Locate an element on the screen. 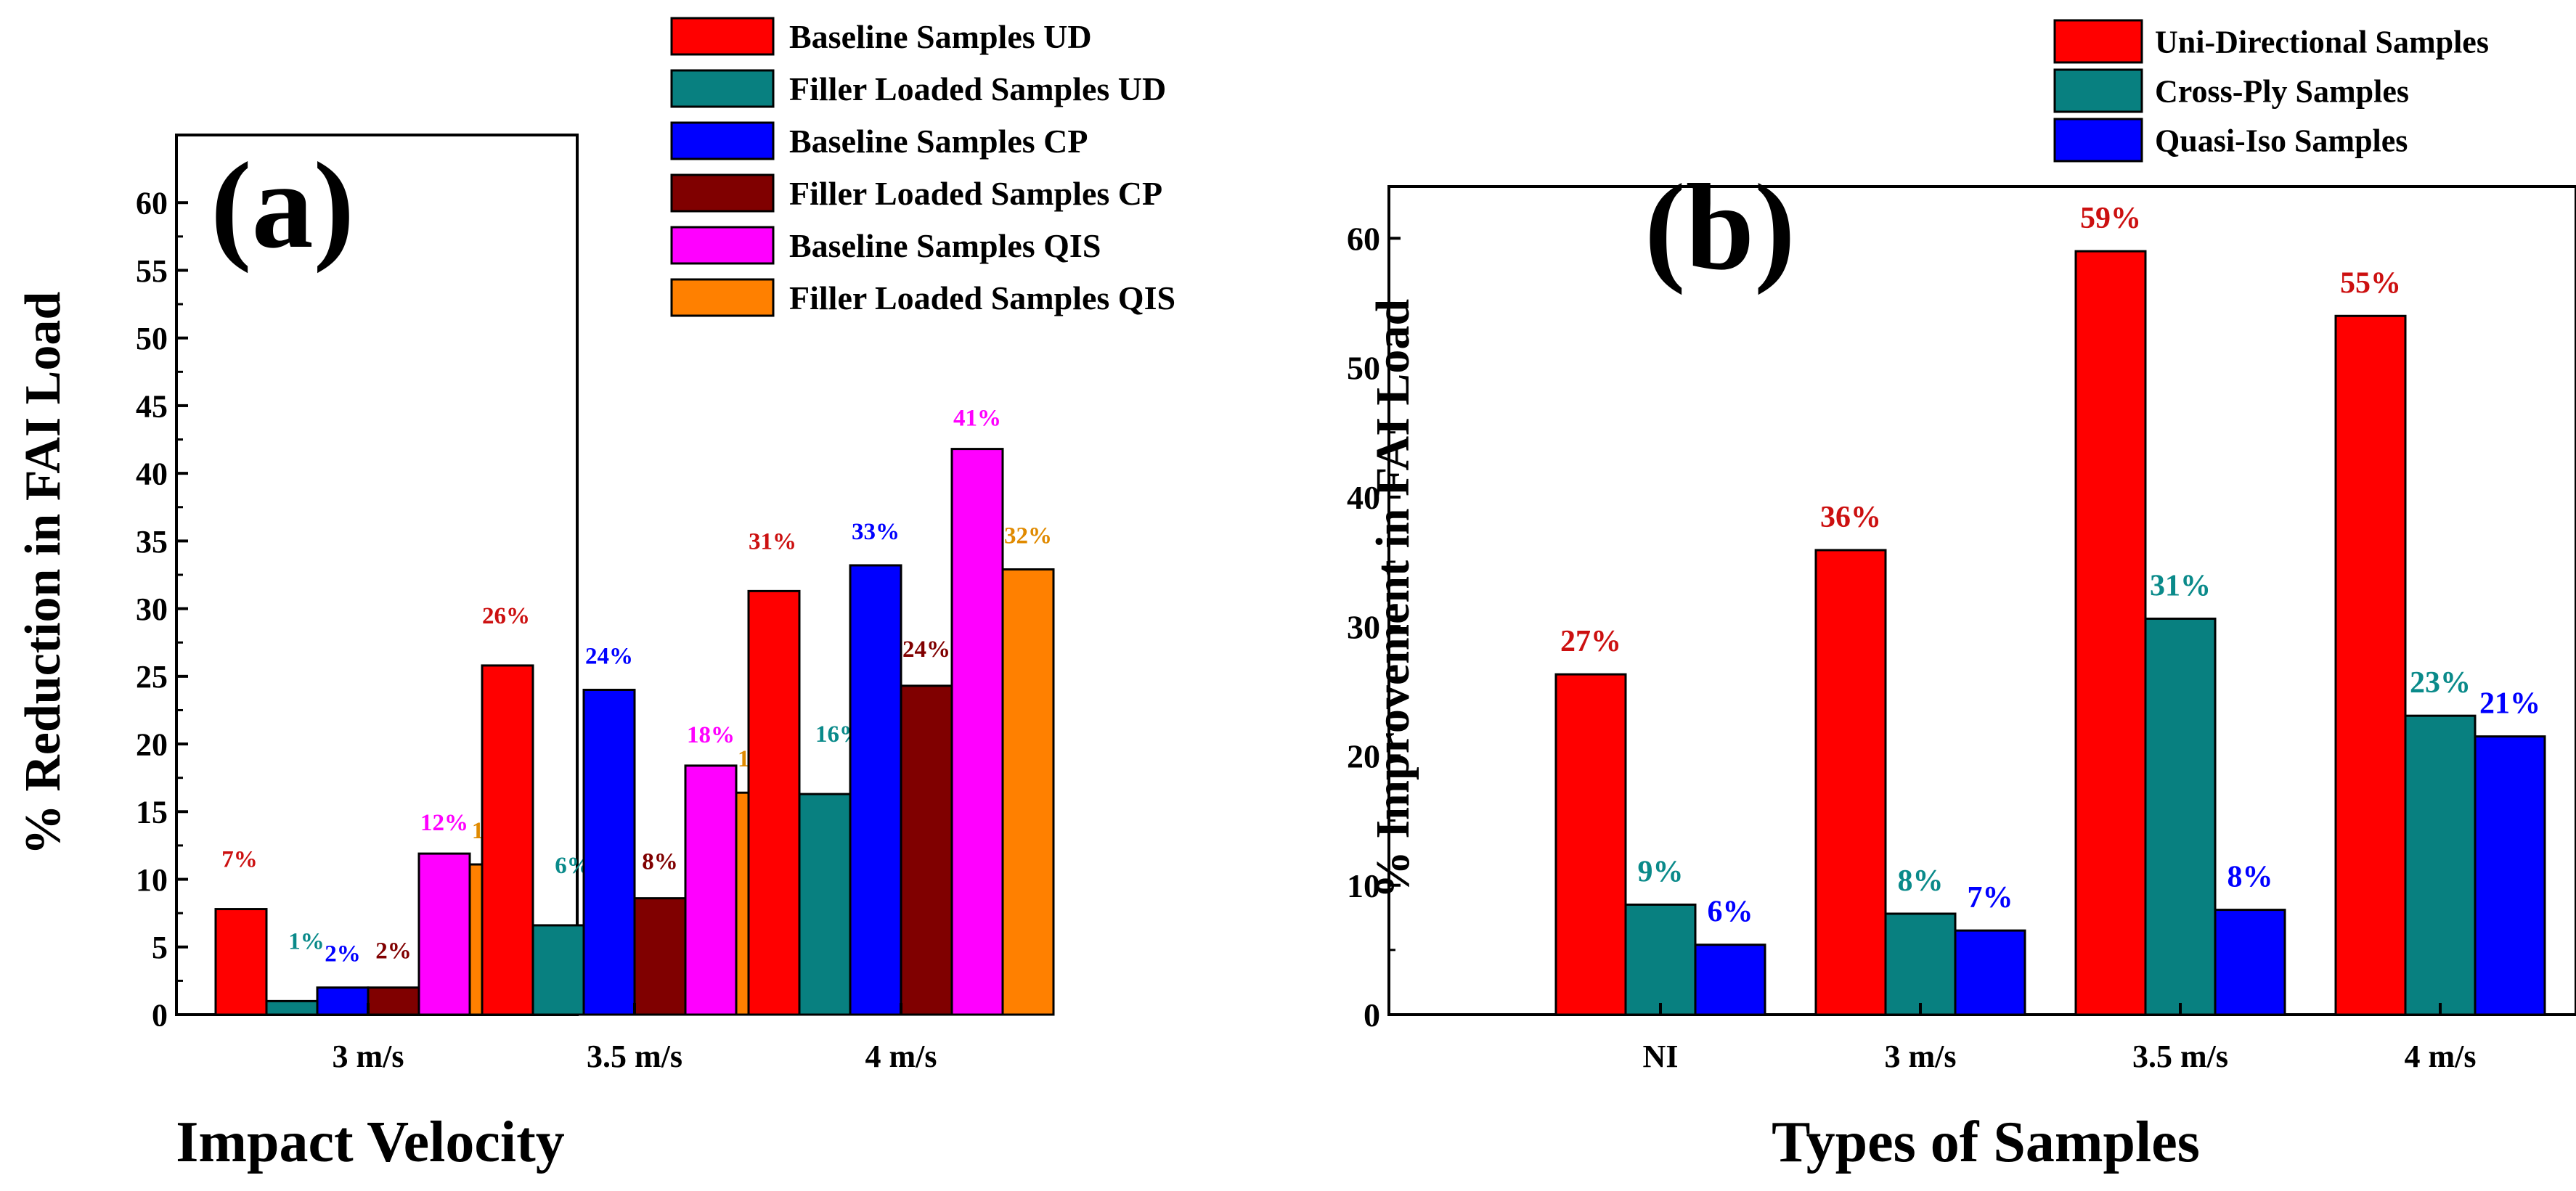  x-tick-label: NI is located at coordinates (1661, 1056).